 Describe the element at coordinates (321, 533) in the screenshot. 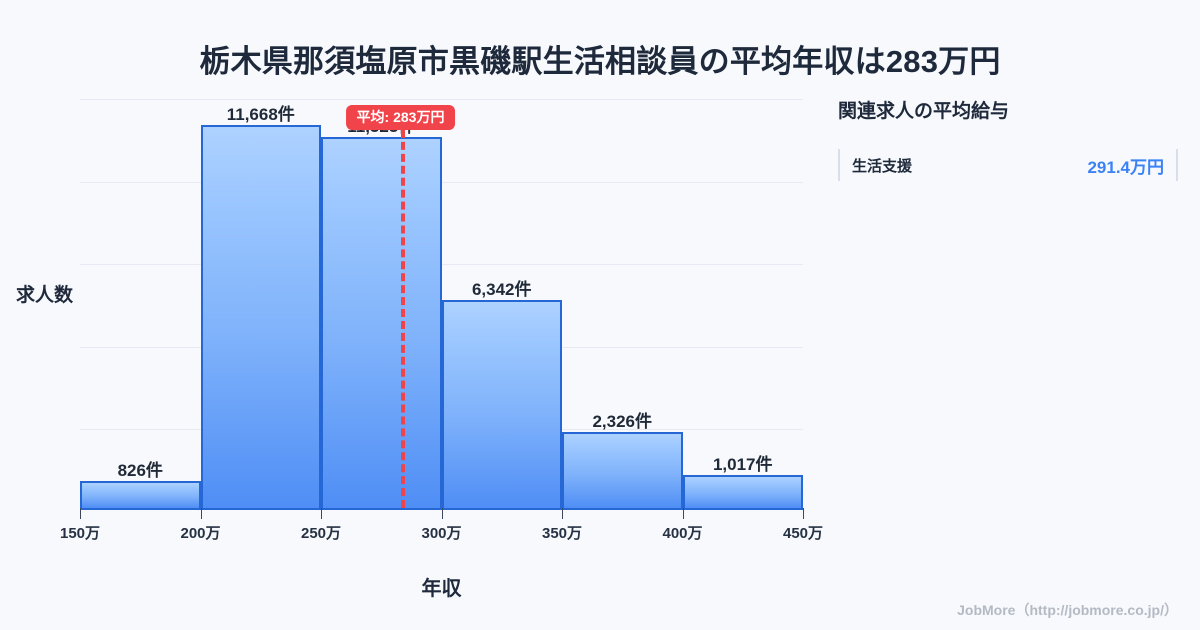

I see `x-axis-tick-label: 250万` at that location.